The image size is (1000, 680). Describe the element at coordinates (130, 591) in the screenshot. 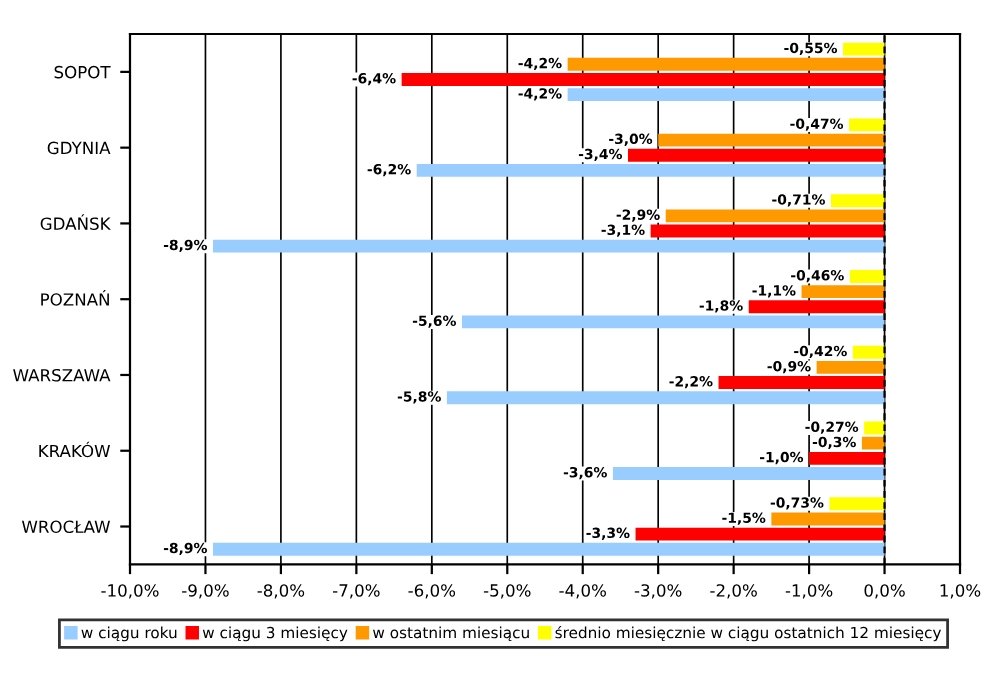

I see `x-tick-label: -10,0%` at that location.